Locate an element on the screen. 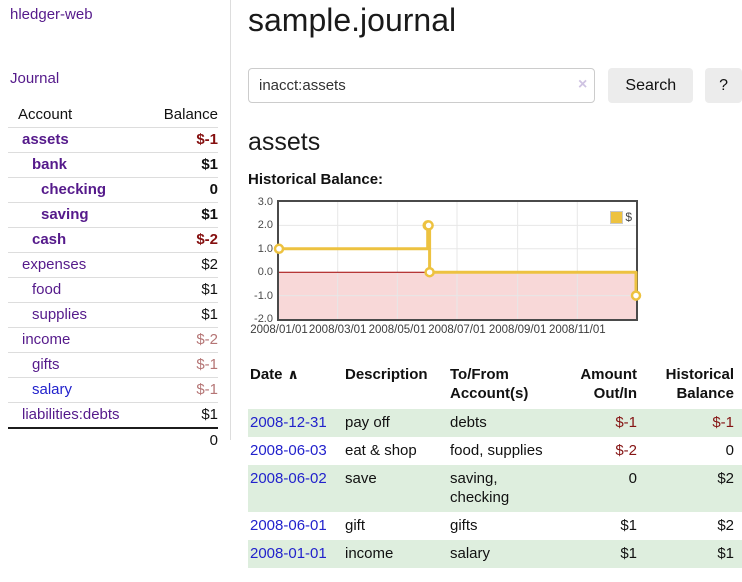  transaction-date-link: 2008-06-01 is located at coordinates (288, 525).